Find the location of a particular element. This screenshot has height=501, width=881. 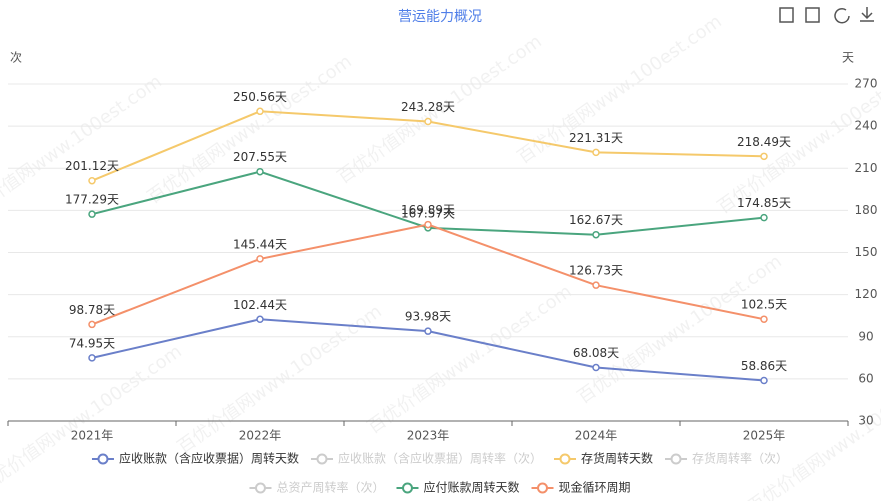

y2-tick-label: 180 is located at coordinates (866, 210).